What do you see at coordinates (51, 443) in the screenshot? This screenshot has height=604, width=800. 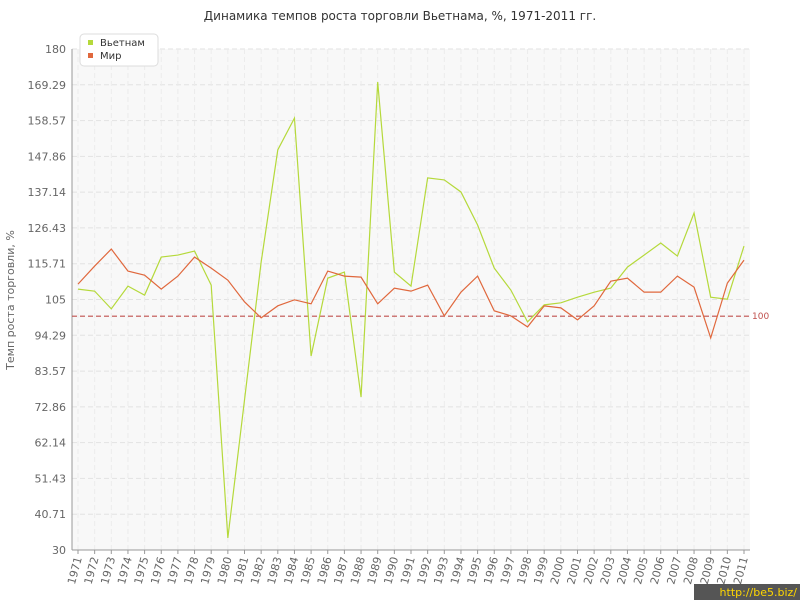 I see `y-tick-label: 62.14` at bounding box center [51, 443].